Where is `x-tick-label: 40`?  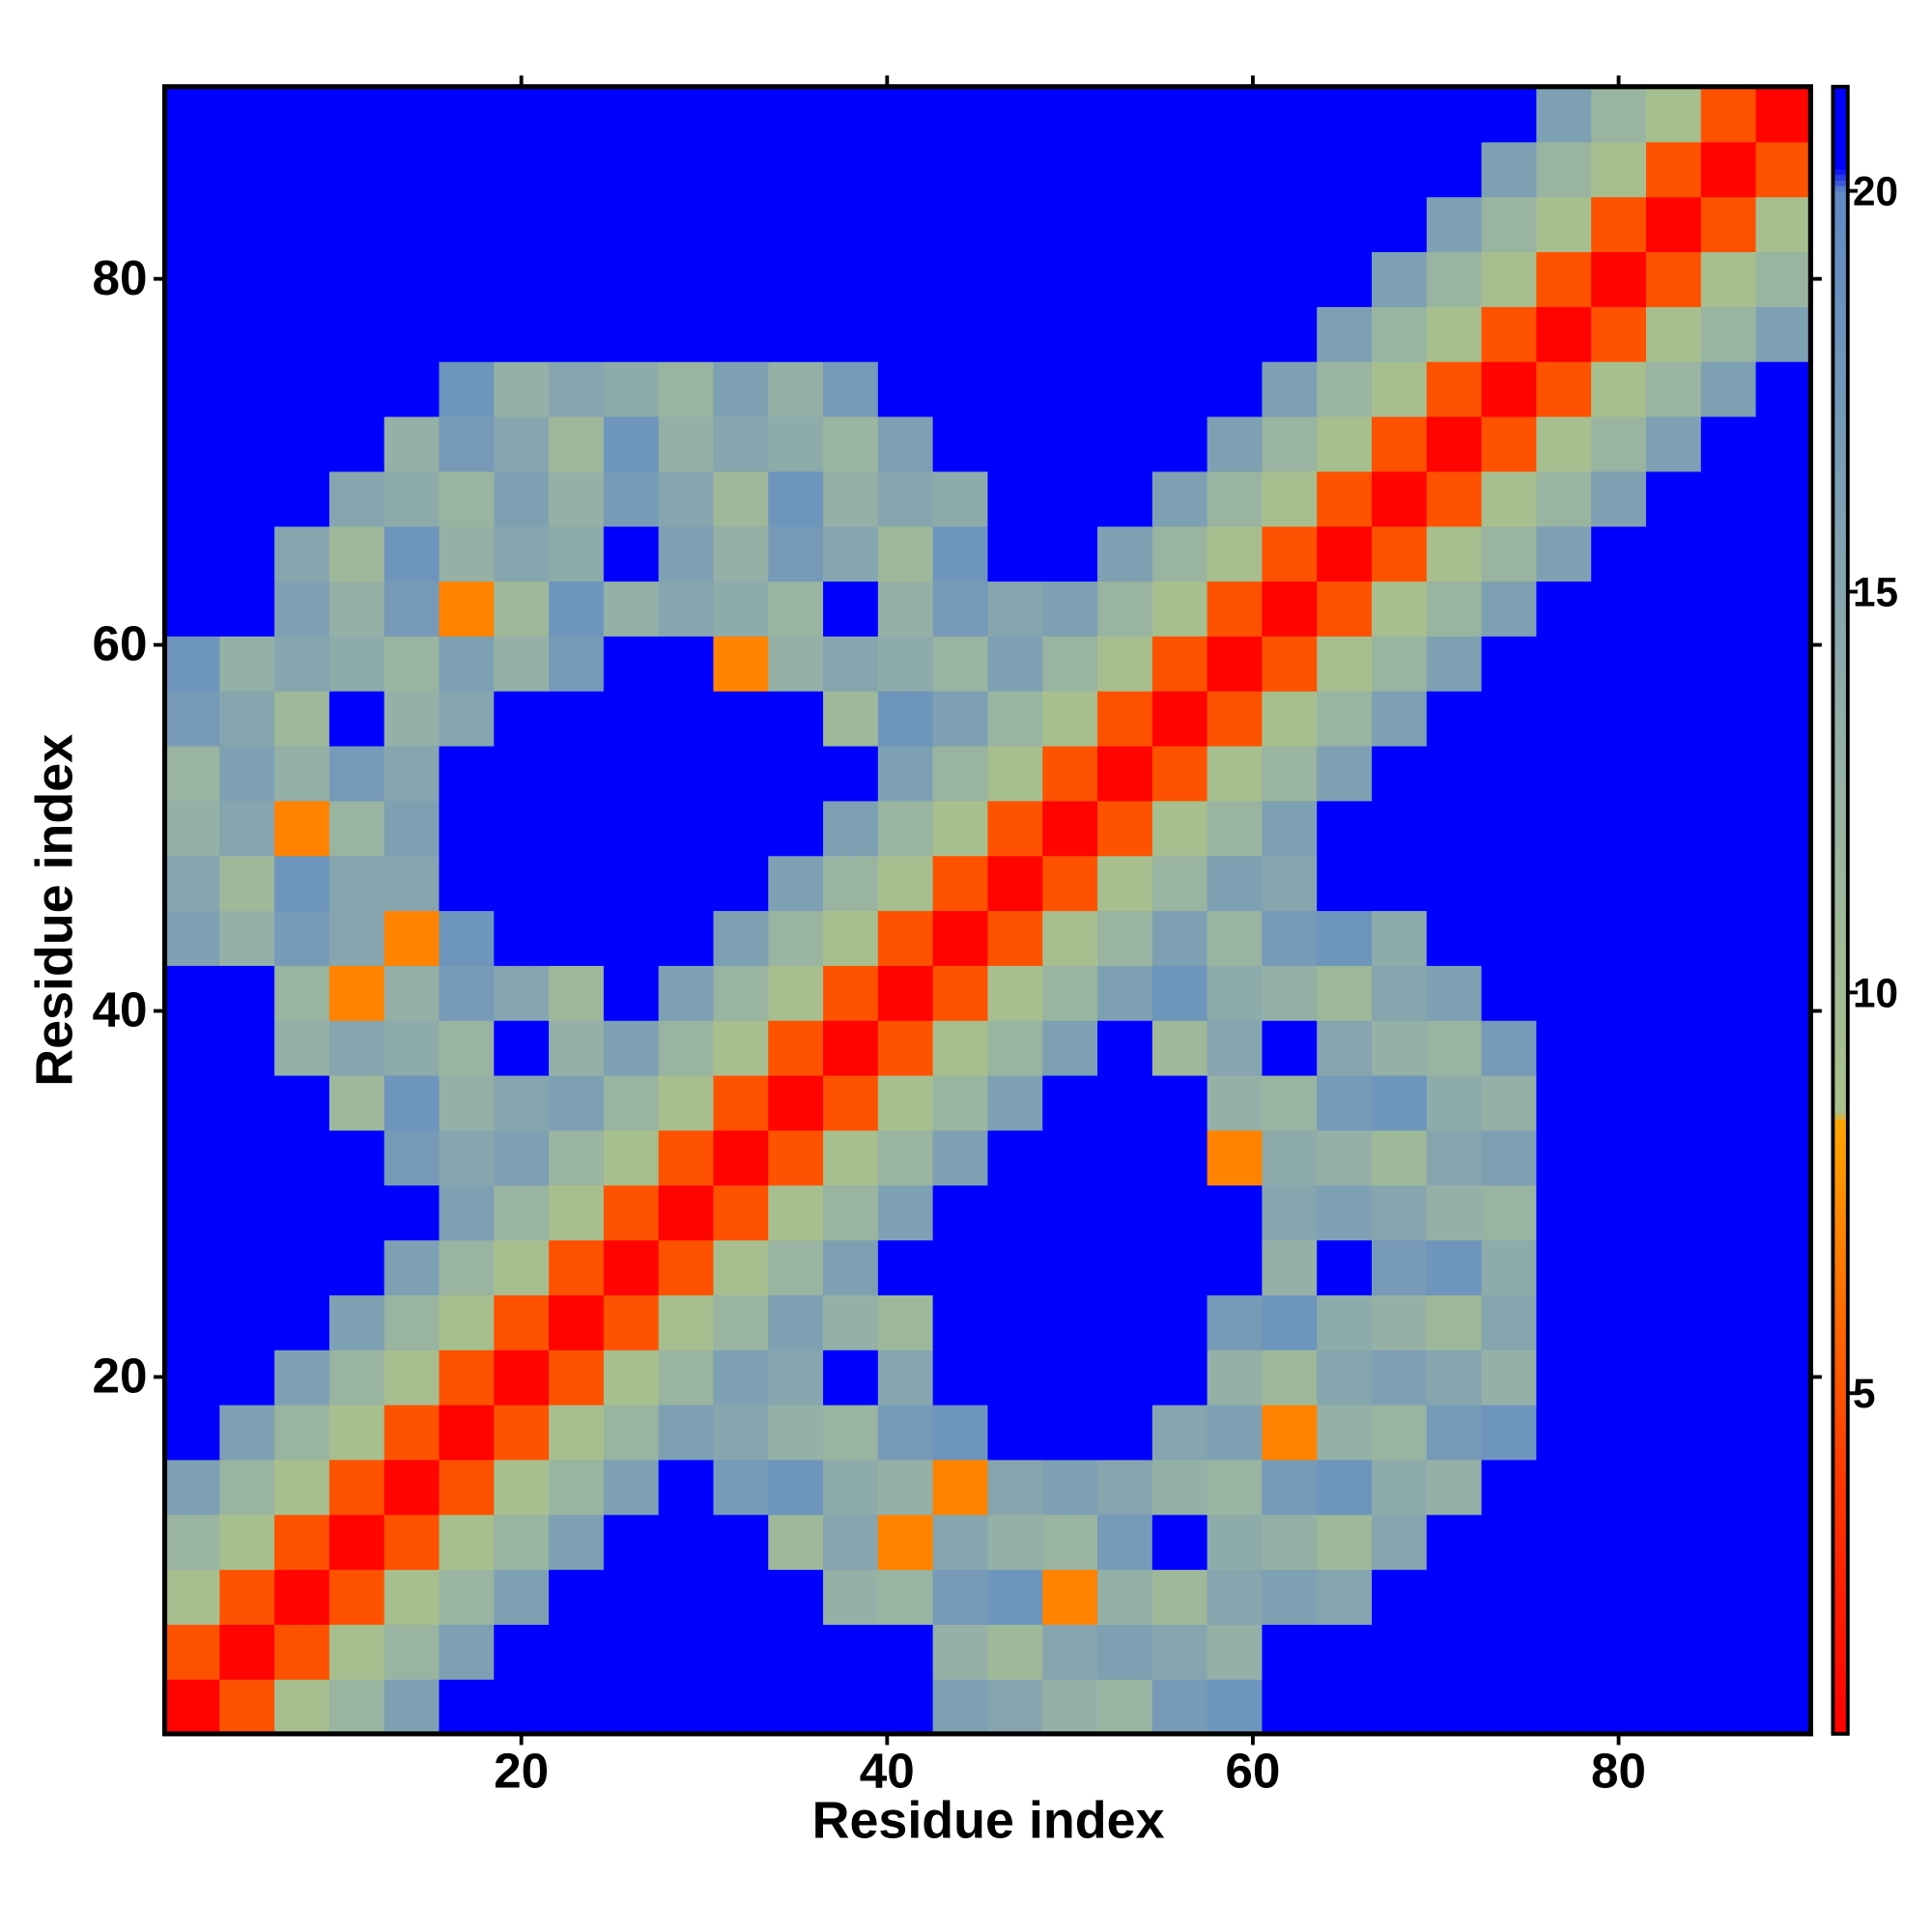
x-tick-label: 40 is located at coordinates (887, 1771).